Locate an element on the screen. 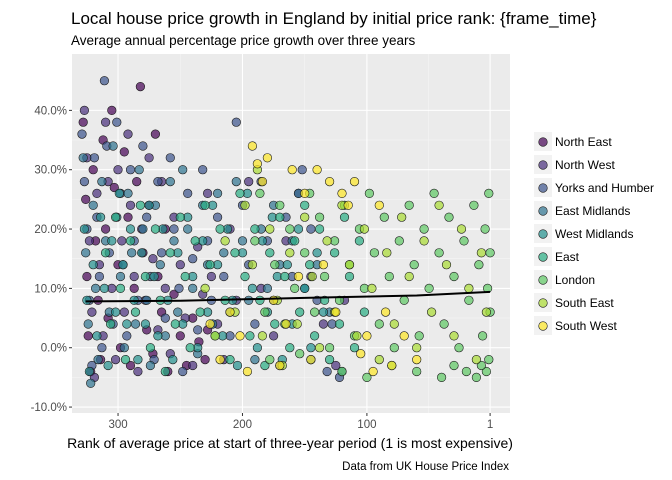  legend-label: North West is located at coordinates (585, 165).